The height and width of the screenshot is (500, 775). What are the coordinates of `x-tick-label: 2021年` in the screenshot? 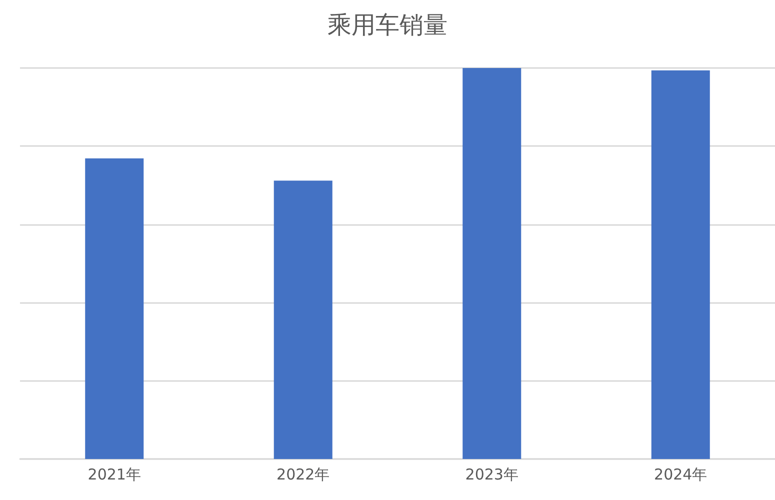 It's located at (114, 475).